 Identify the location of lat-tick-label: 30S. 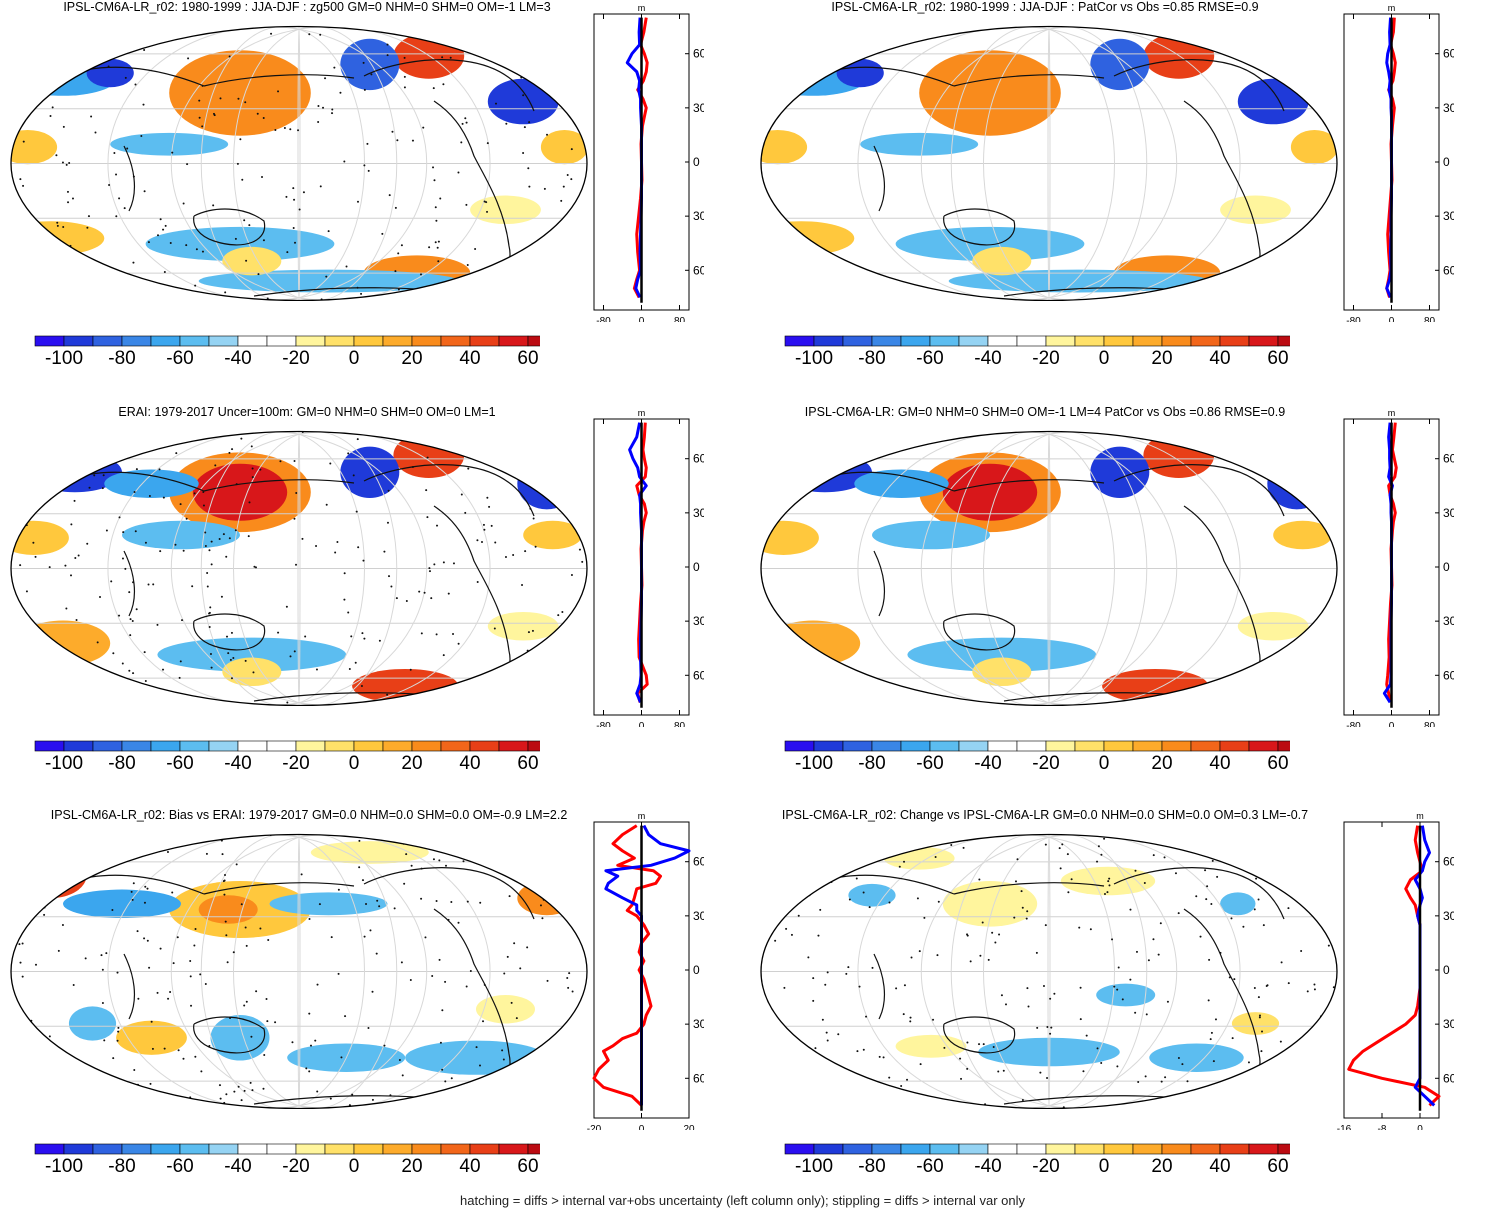
(698, 216).